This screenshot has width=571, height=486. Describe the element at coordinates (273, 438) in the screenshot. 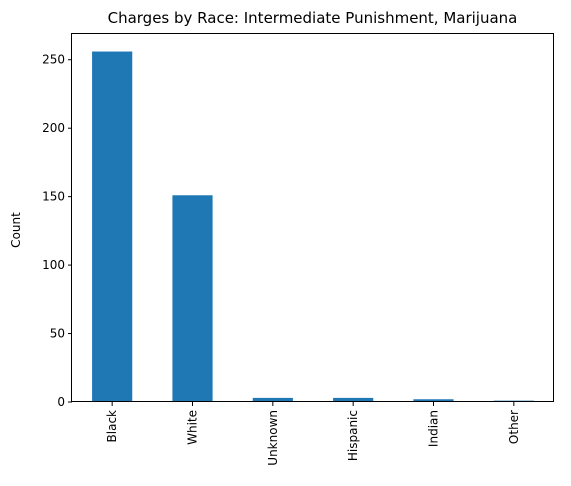

I see `x-tick-label: Unknown` at that location.